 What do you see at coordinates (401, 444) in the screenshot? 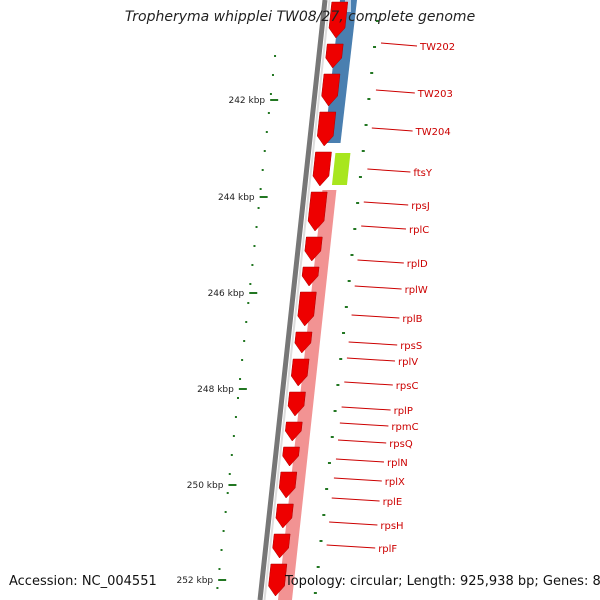
I see `gene-label-rpsQ: rpsQ` at bounding box center [401, 444].